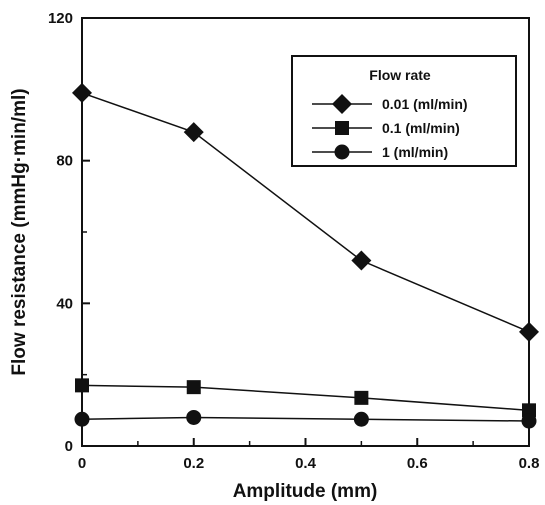 This screenshot has width=545, height=505. What do you see at coordinates (19, 231) in the screenshot?
I see `y-axis-title: Flow resistance (mmHg·min/ml)` at bounding box center [19, 231].